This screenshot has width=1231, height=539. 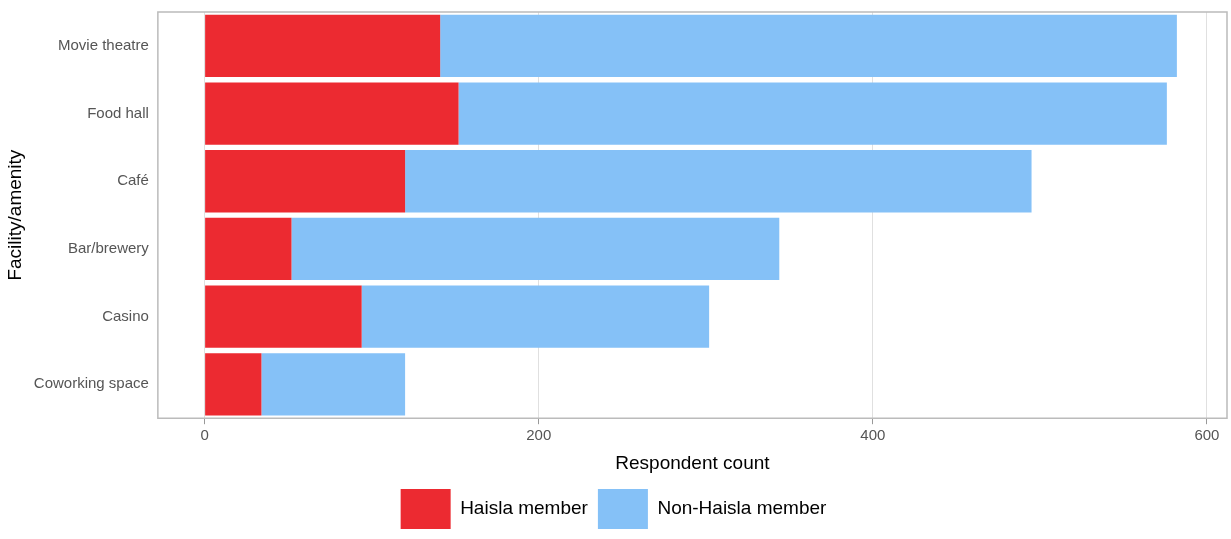 What do you see at coordinates (873, 435) in the screenshot?
I see `x-tick-label: 400` at bounding box center [873, 435].